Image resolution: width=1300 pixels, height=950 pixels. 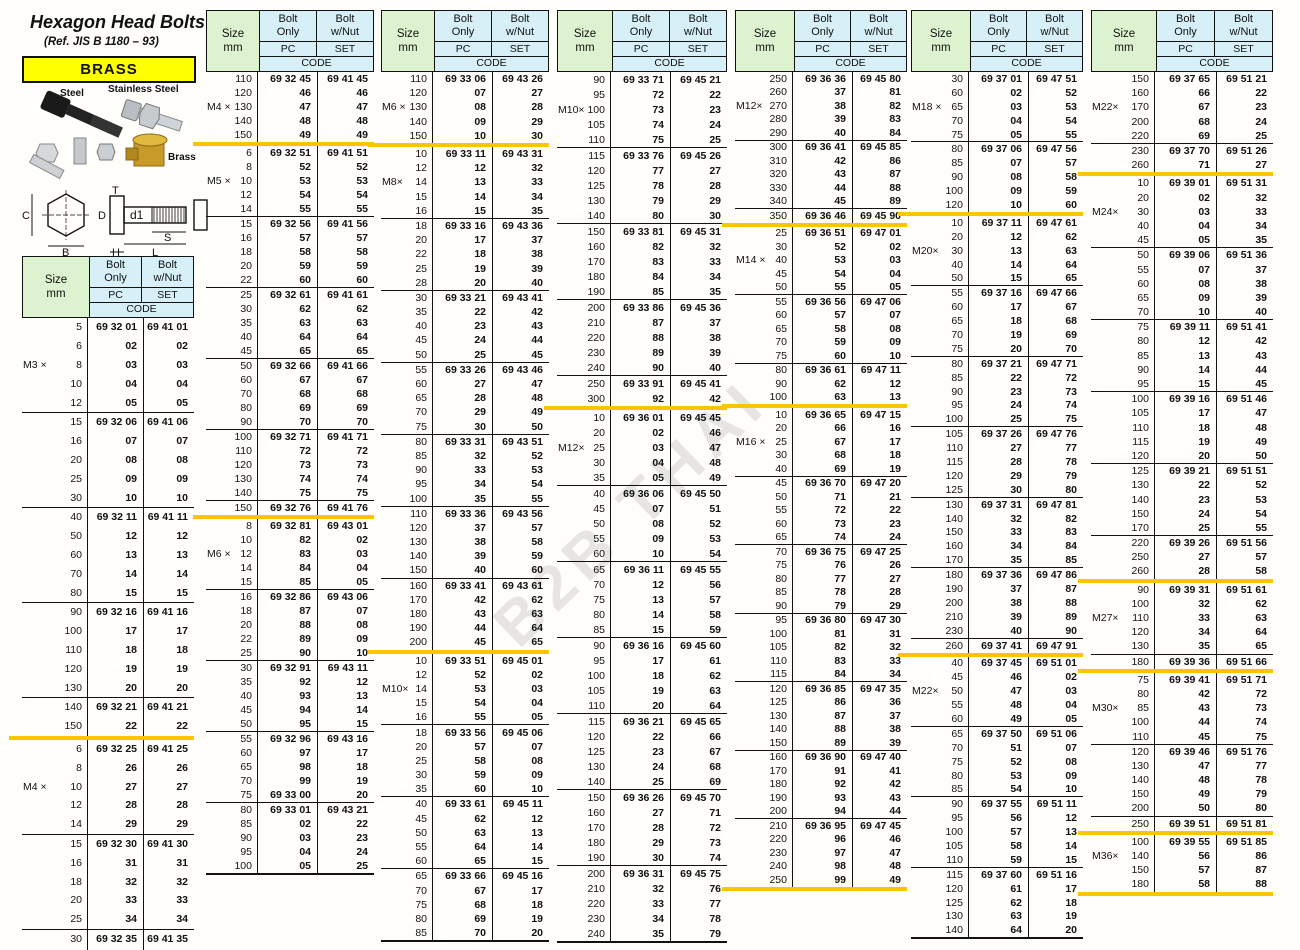 I want to click on size-cell: 40, so click(x=232, y=696).